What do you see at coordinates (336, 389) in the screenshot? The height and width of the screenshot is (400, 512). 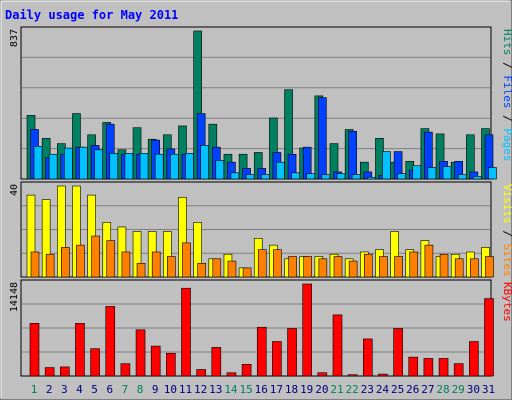 I see `day-label-21: 21` at bounding box center [336, 389].